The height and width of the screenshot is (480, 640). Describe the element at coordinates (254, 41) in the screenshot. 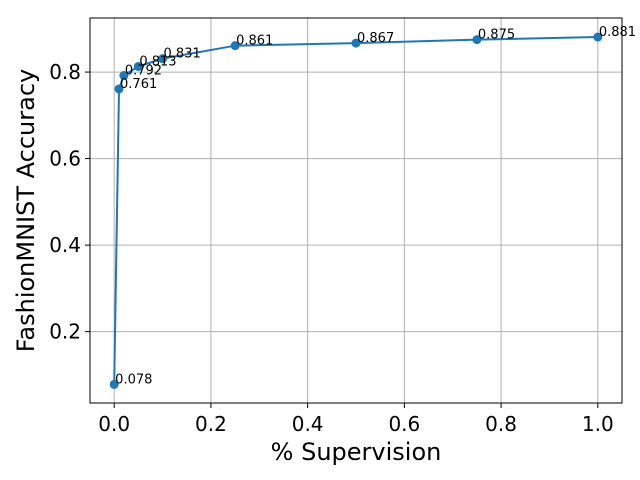

I see `data-label: 0.861` at that location.